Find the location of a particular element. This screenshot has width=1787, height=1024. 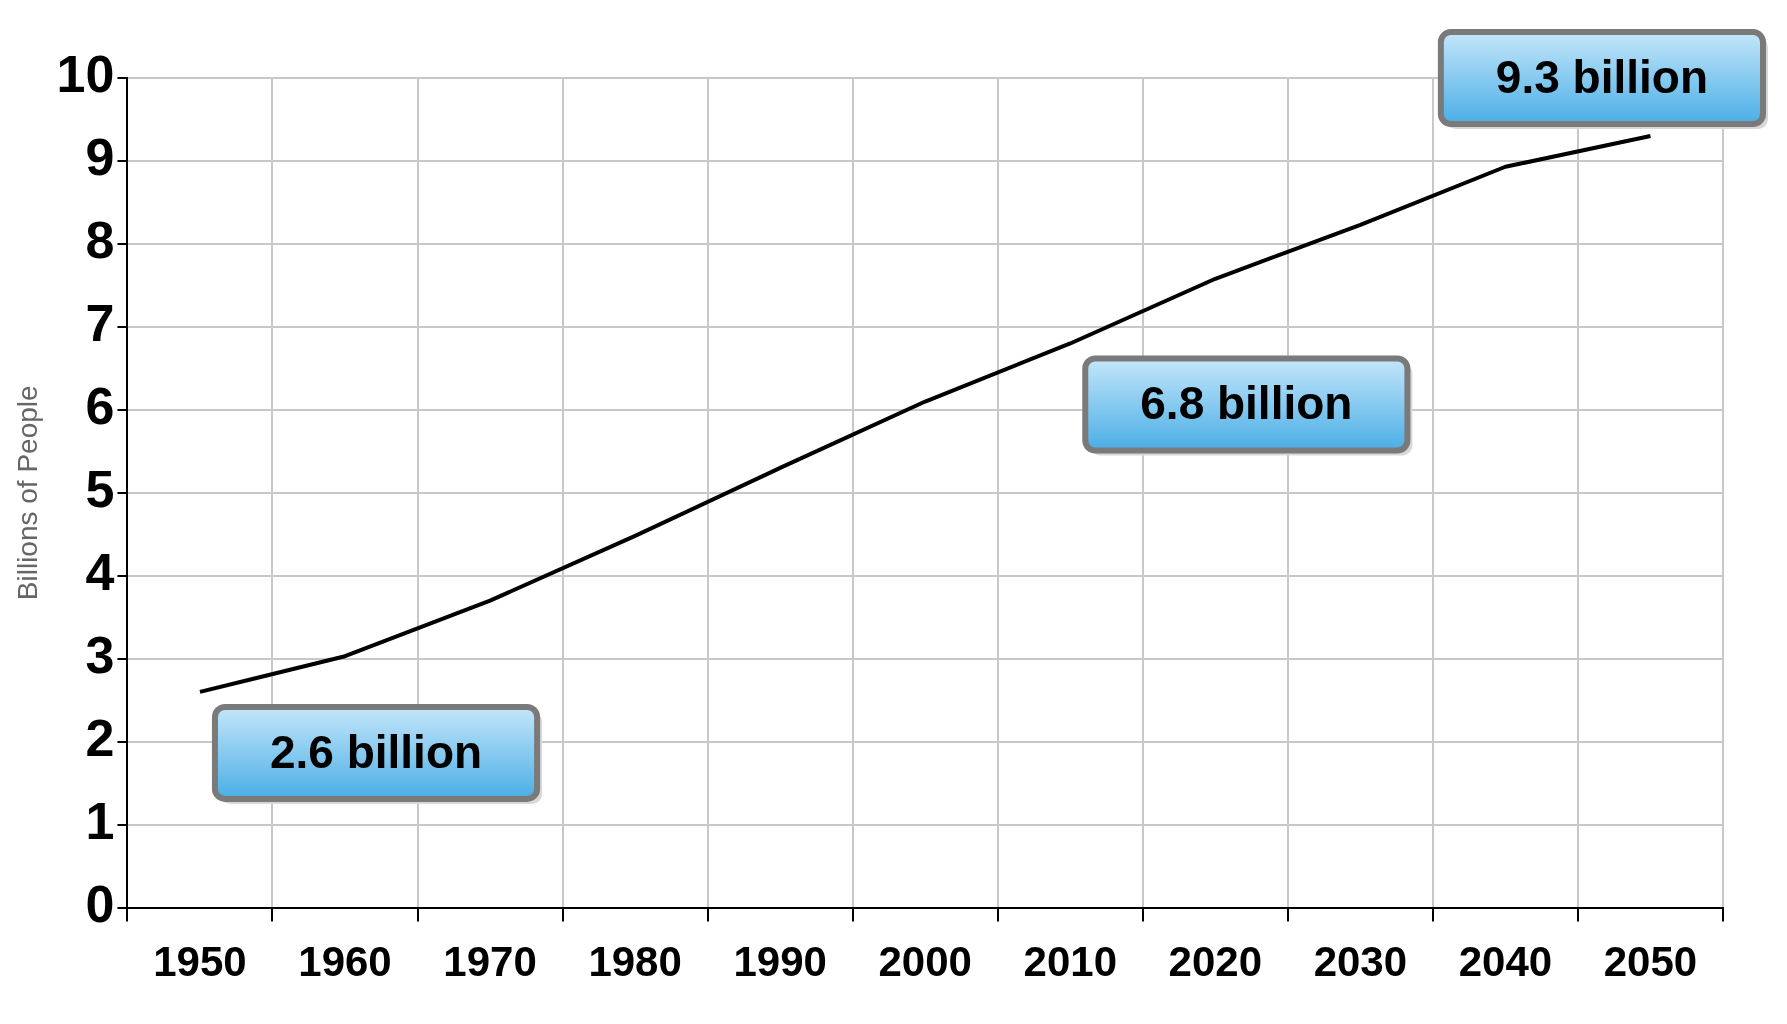

y-tick-label: 4 is located at coordinates (100, 572).